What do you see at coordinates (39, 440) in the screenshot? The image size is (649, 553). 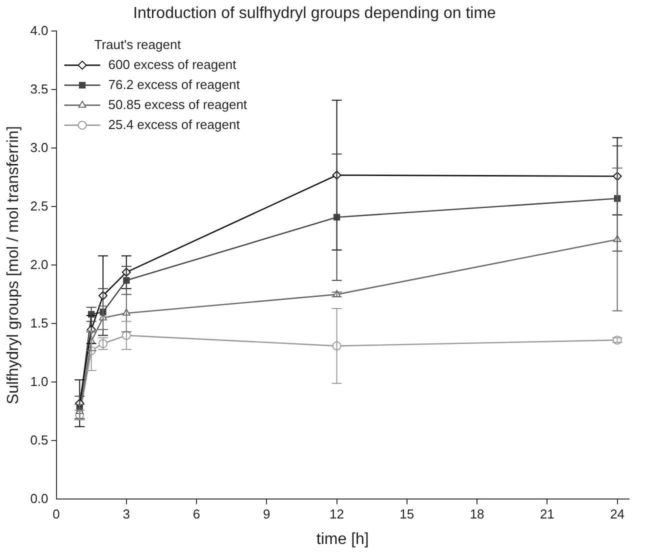 I see `y-tick-label: 0.5` at bounding box center [39, 440].